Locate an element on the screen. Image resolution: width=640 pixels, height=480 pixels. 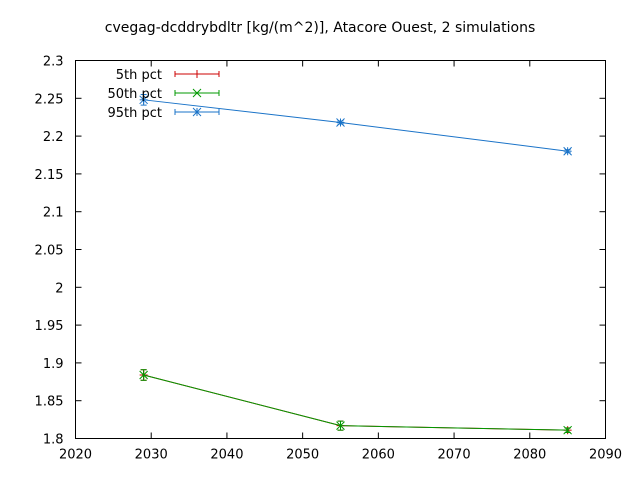
y-tick-label: 1.8 is located at coordinates (53, 440).